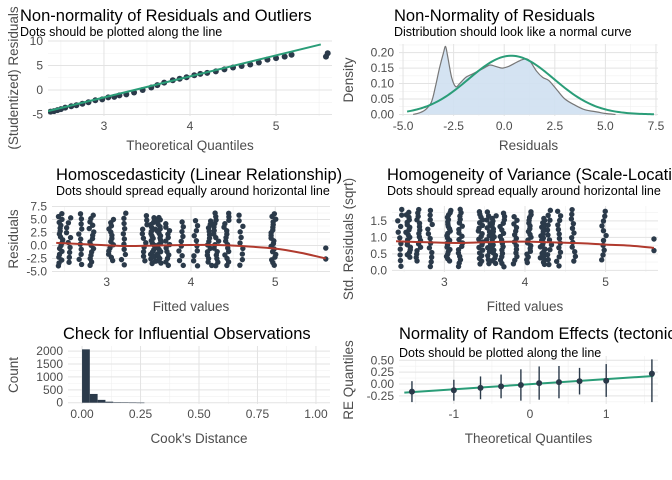  What do you see at coordinates (529, 384) in the screenshot?
I see `re-reference-line` at bounding box center [529, 384].